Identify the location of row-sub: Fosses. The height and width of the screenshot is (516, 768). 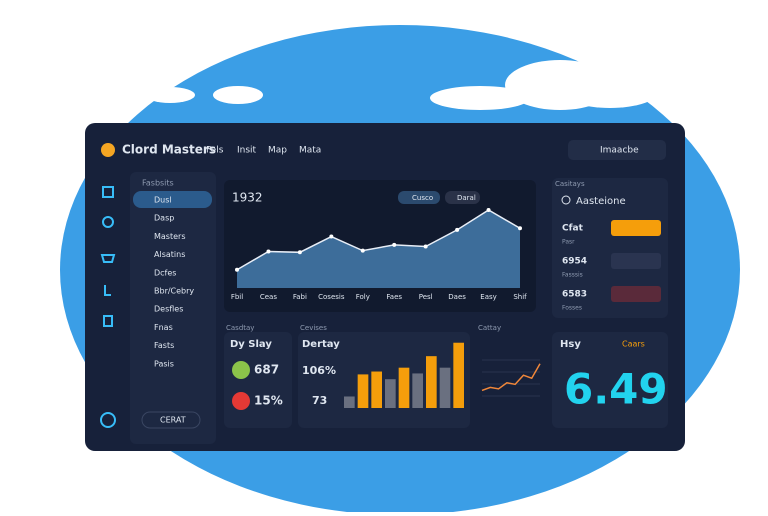
(572, 308).